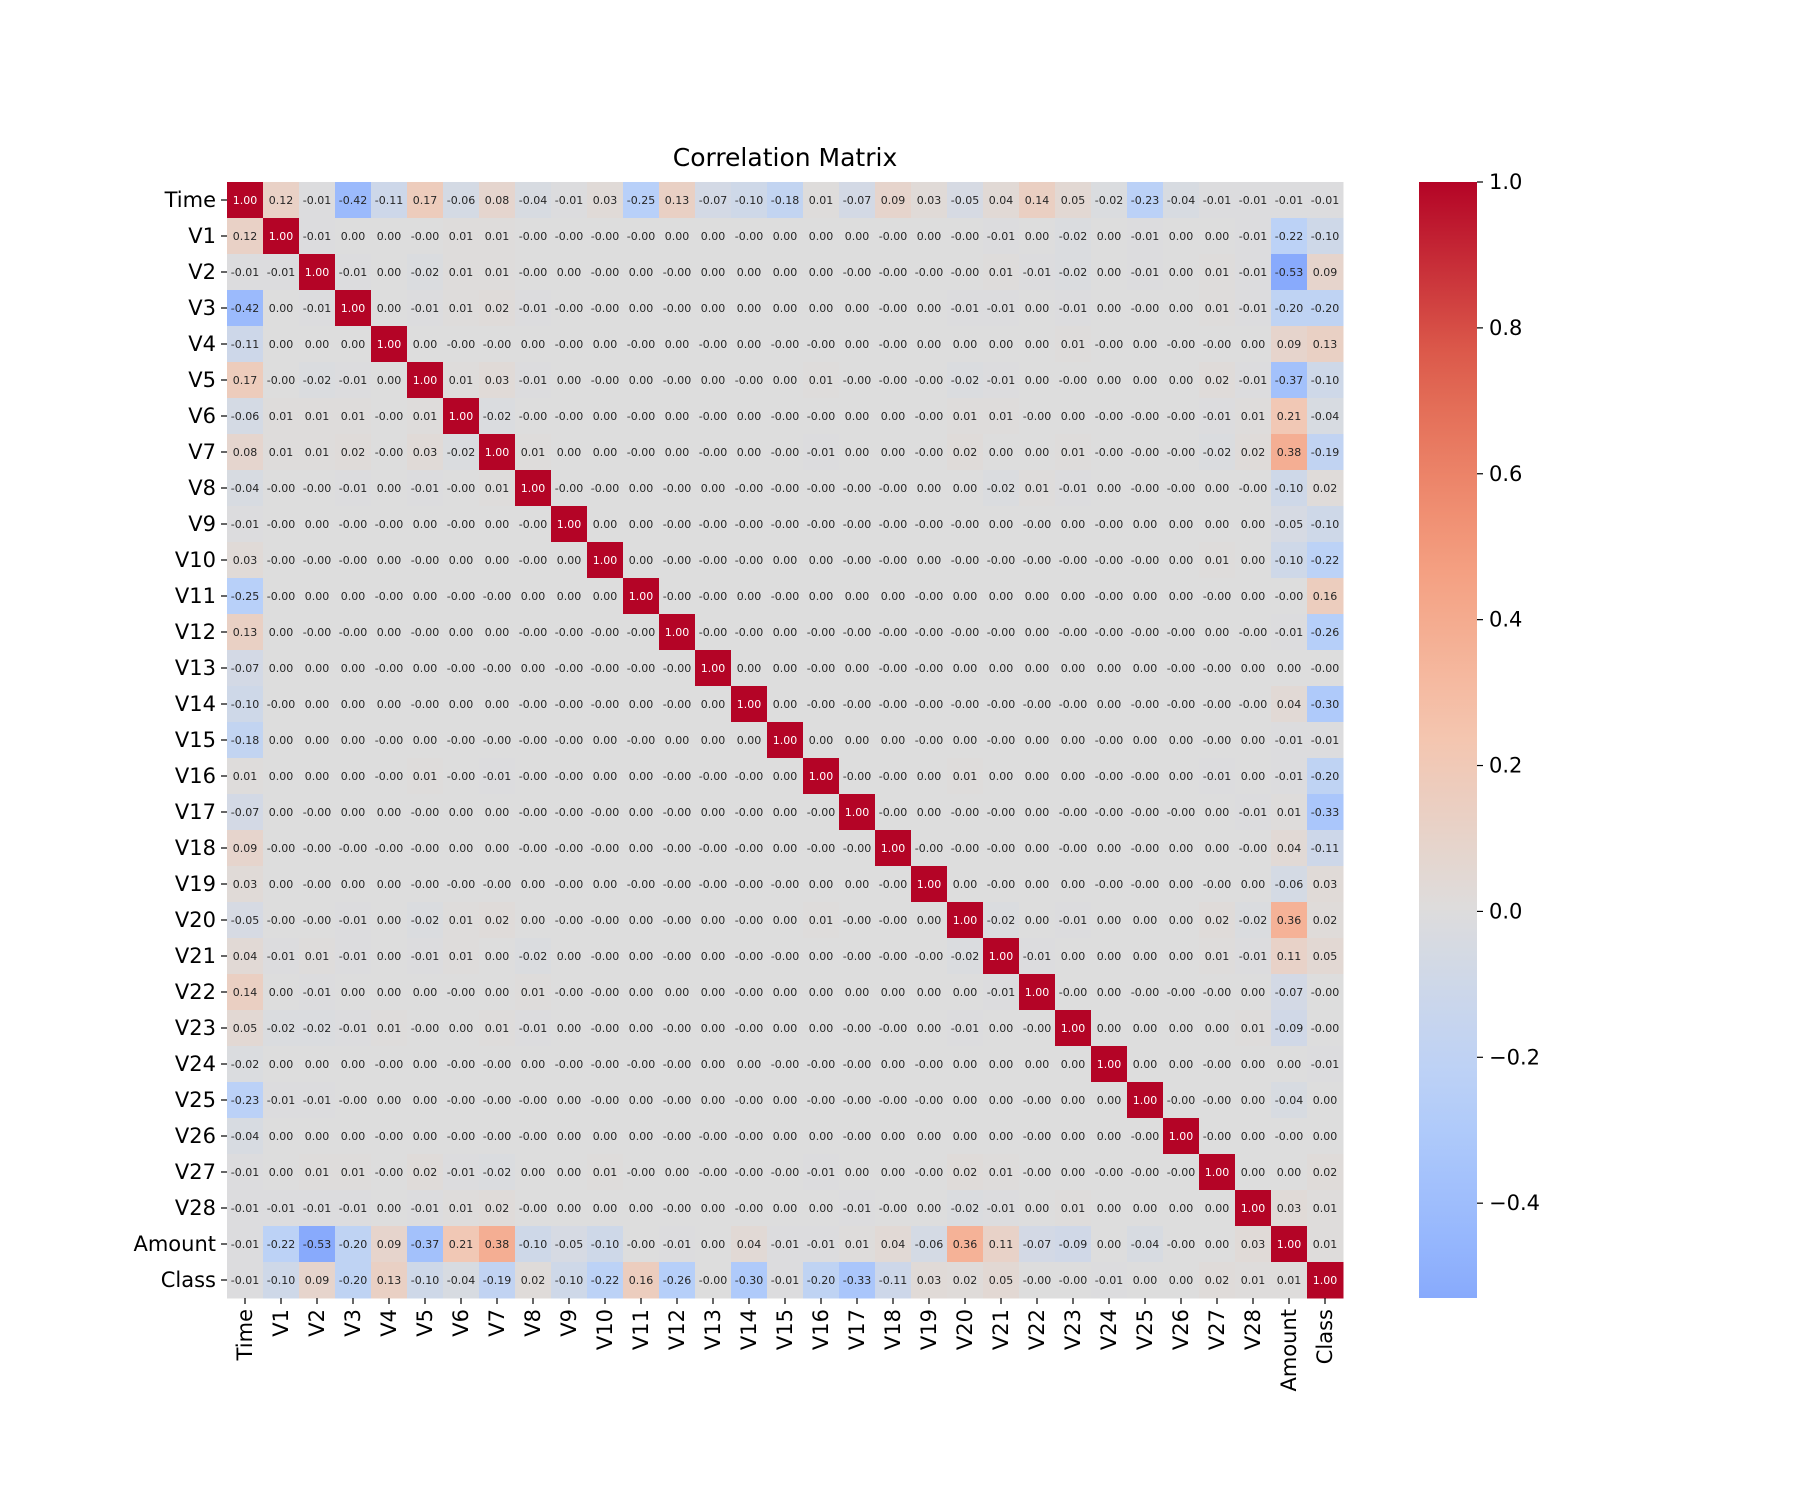 The height and width of the screenshot is (1500, 1800). I want to click on cell-value-label: -0.04, so click(533, 200).